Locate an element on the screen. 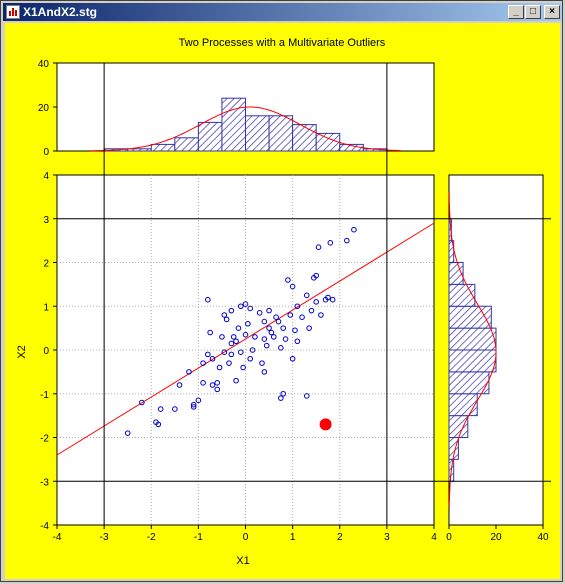 The width and height of the screenshot is (565, 584). x-tick-label: -3 is located at coordinates (104, 537).